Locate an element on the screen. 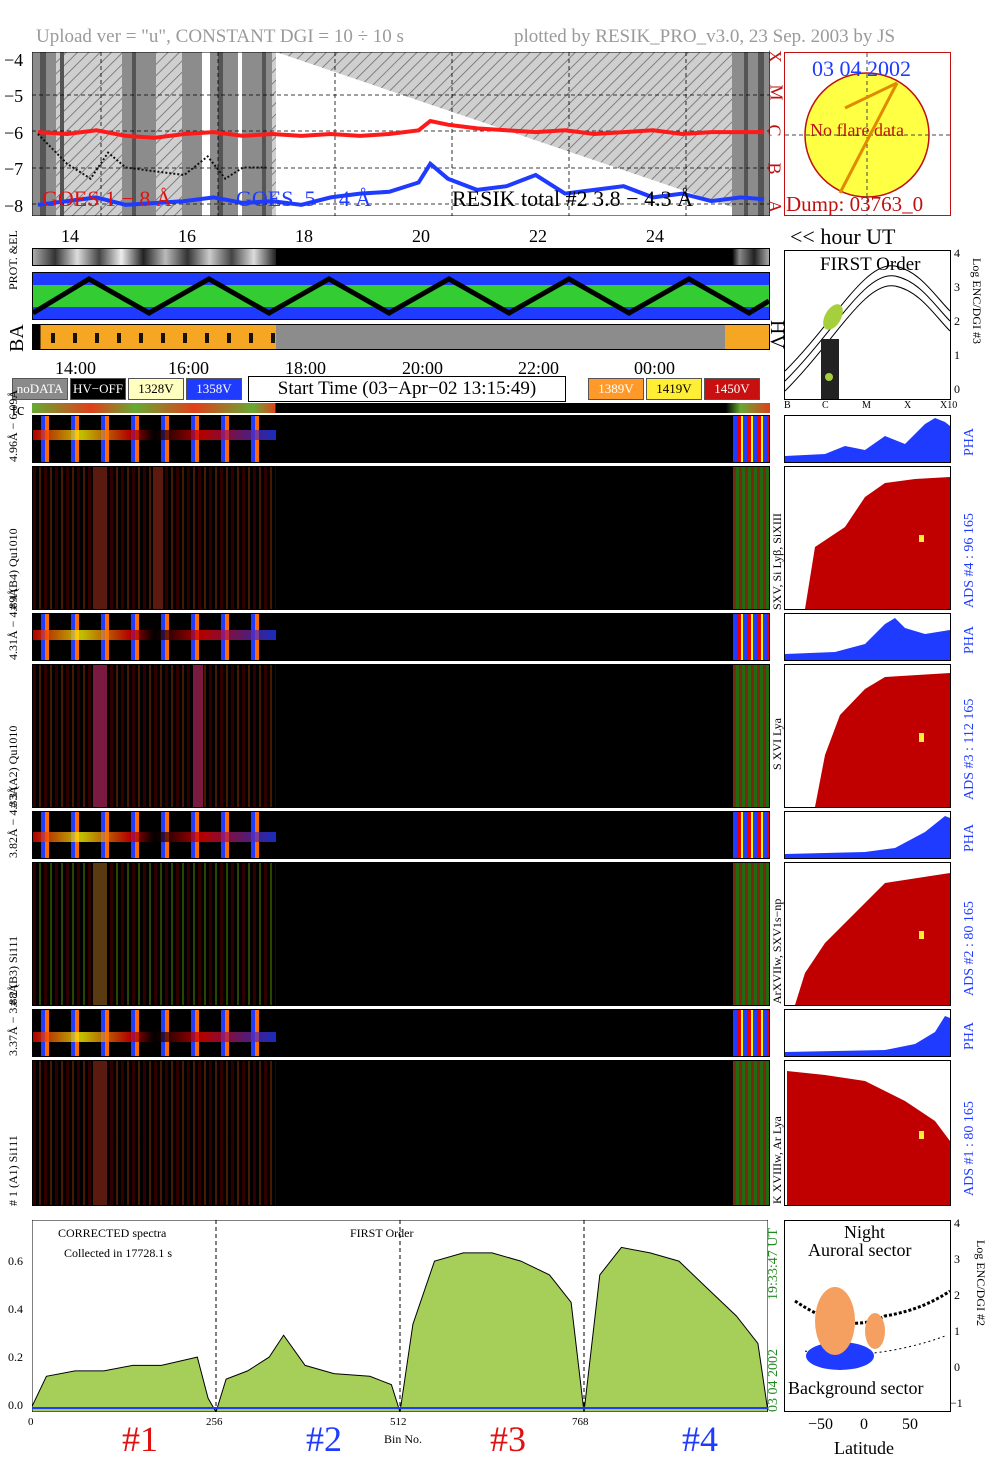 The height and width of the screenshot is (1477, 1004). goes-class: C is located at coordinates (774, 130).